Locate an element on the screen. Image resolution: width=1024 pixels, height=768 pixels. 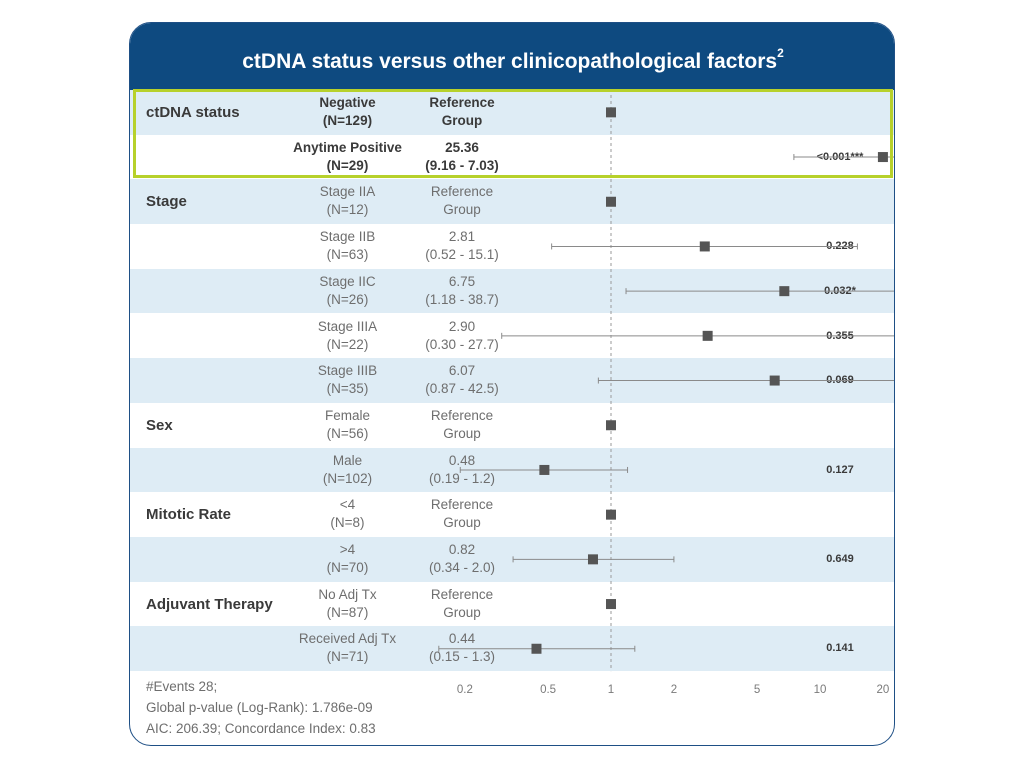
hr-value: 0.44 is located at coordinates (462, 639).